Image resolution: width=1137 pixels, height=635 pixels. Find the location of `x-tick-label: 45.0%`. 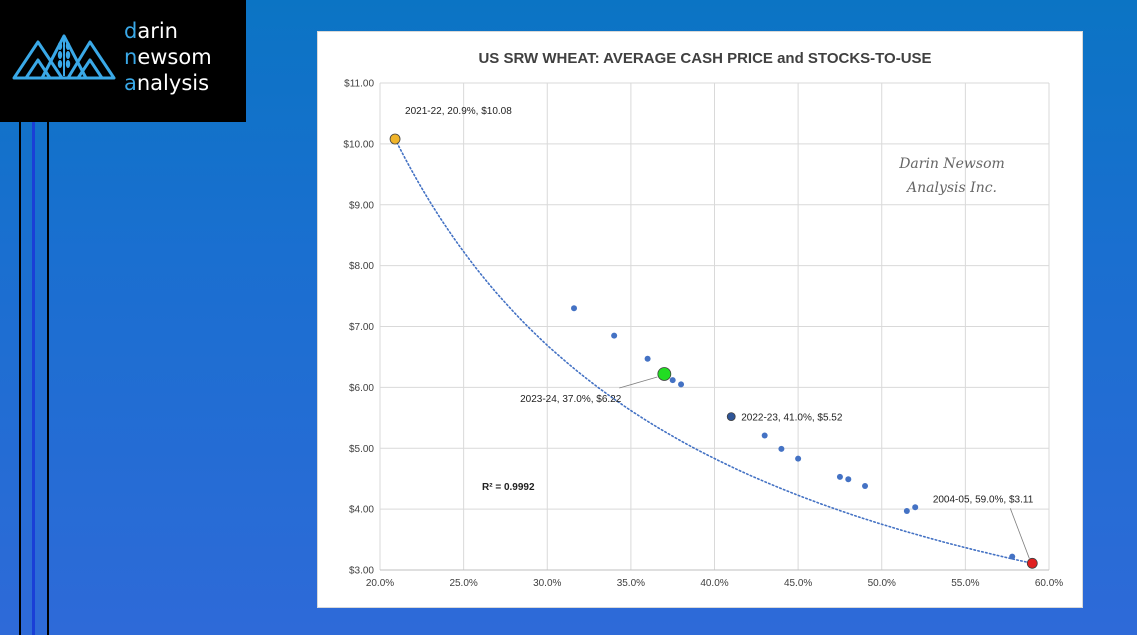

x-tick-label: 45.0% is located at coordinates (798, 583).